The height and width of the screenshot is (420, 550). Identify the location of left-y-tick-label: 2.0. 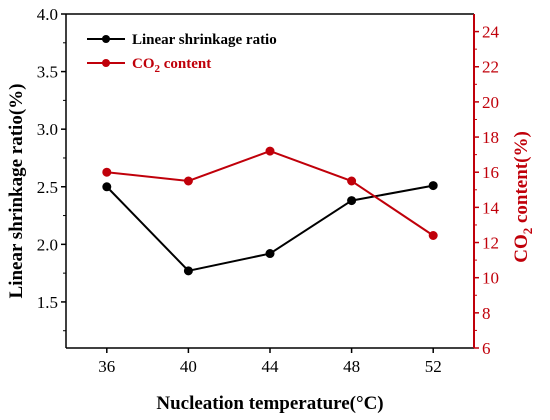
(47, 244).